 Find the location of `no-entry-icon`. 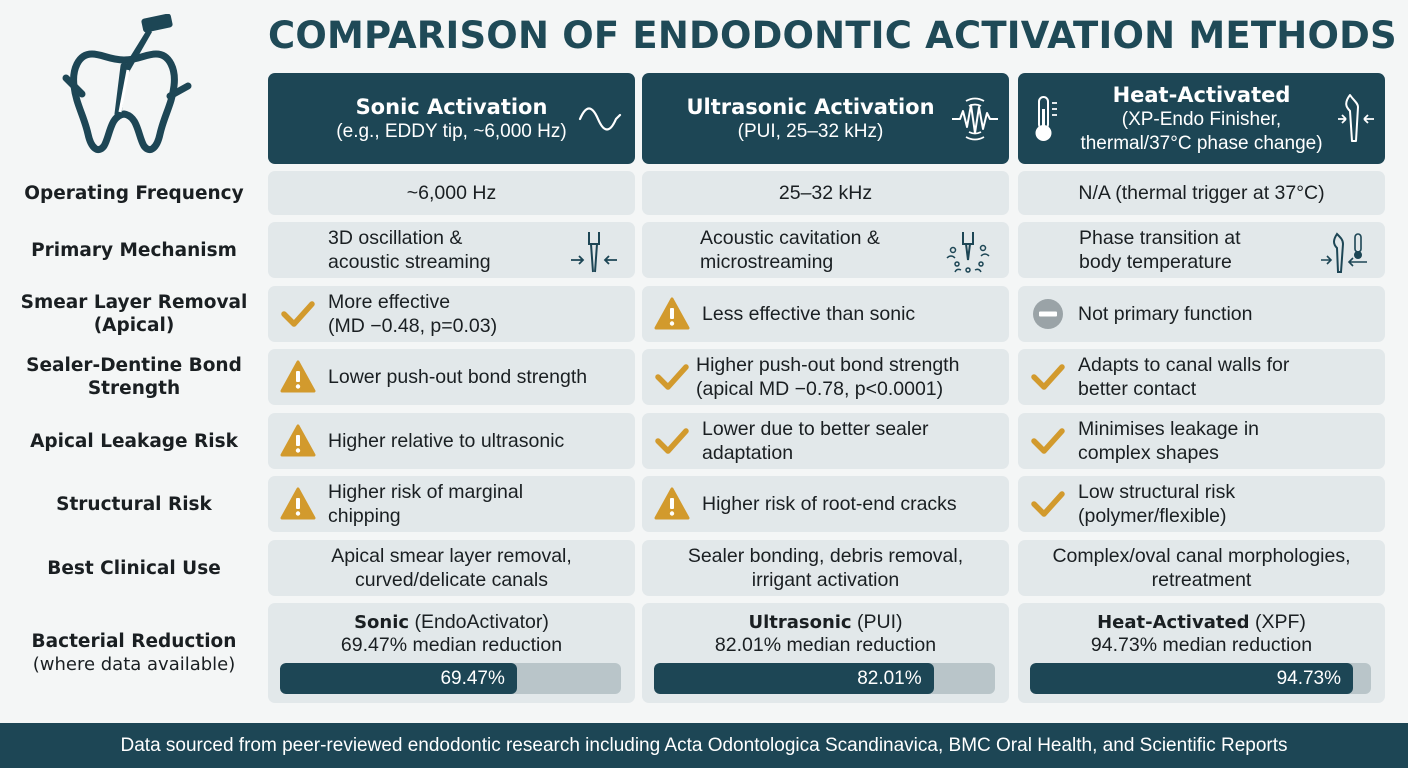

no-entry-icon is located at coordinates (1048, 314).